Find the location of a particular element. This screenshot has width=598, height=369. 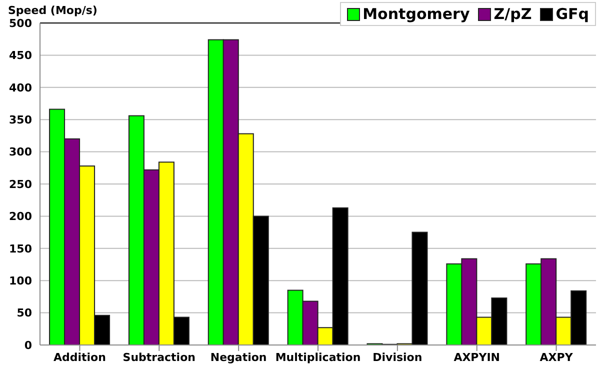

y-tick-label: 100 is located at coordinates (20, 281).